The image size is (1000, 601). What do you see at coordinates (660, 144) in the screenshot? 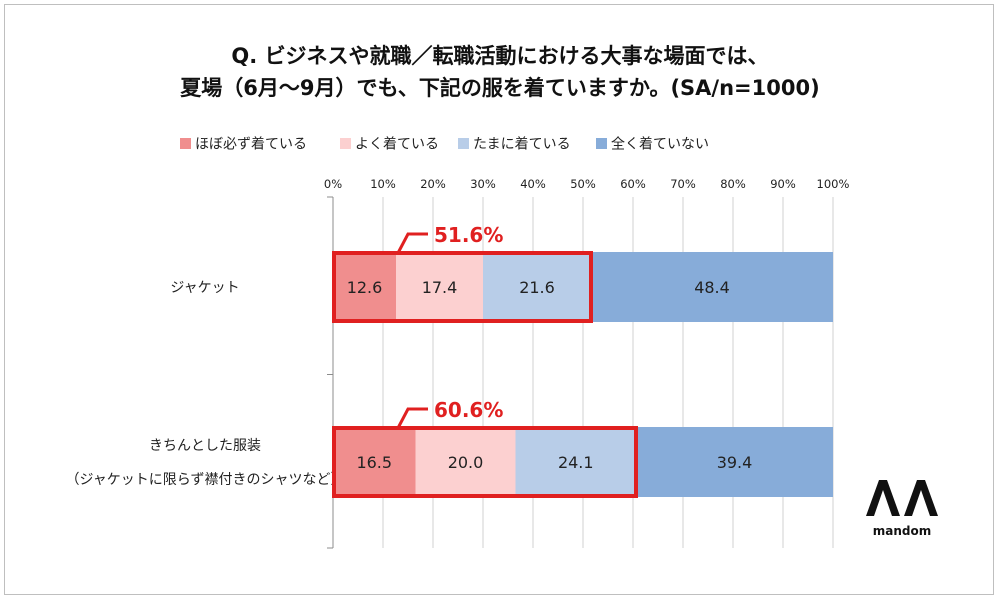
I see `legend-label: 全く着ていない` at bounding box center [660, 144].